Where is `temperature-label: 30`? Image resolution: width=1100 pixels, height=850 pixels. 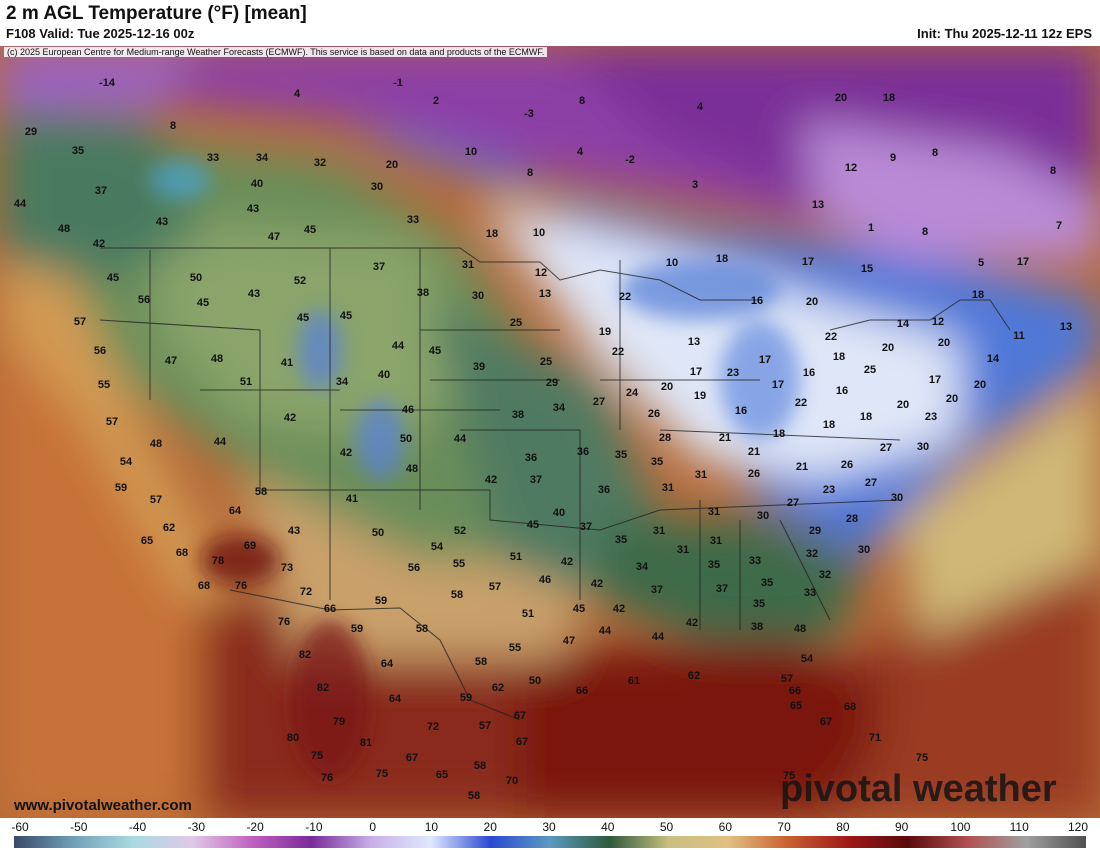 temperature-label: 30 is located at coordinates (897, 498).